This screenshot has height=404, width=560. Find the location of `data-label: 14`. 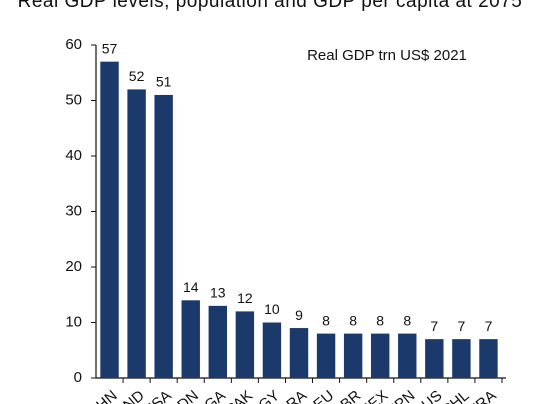

data-label: 14 is located at coordinates (191, 287).